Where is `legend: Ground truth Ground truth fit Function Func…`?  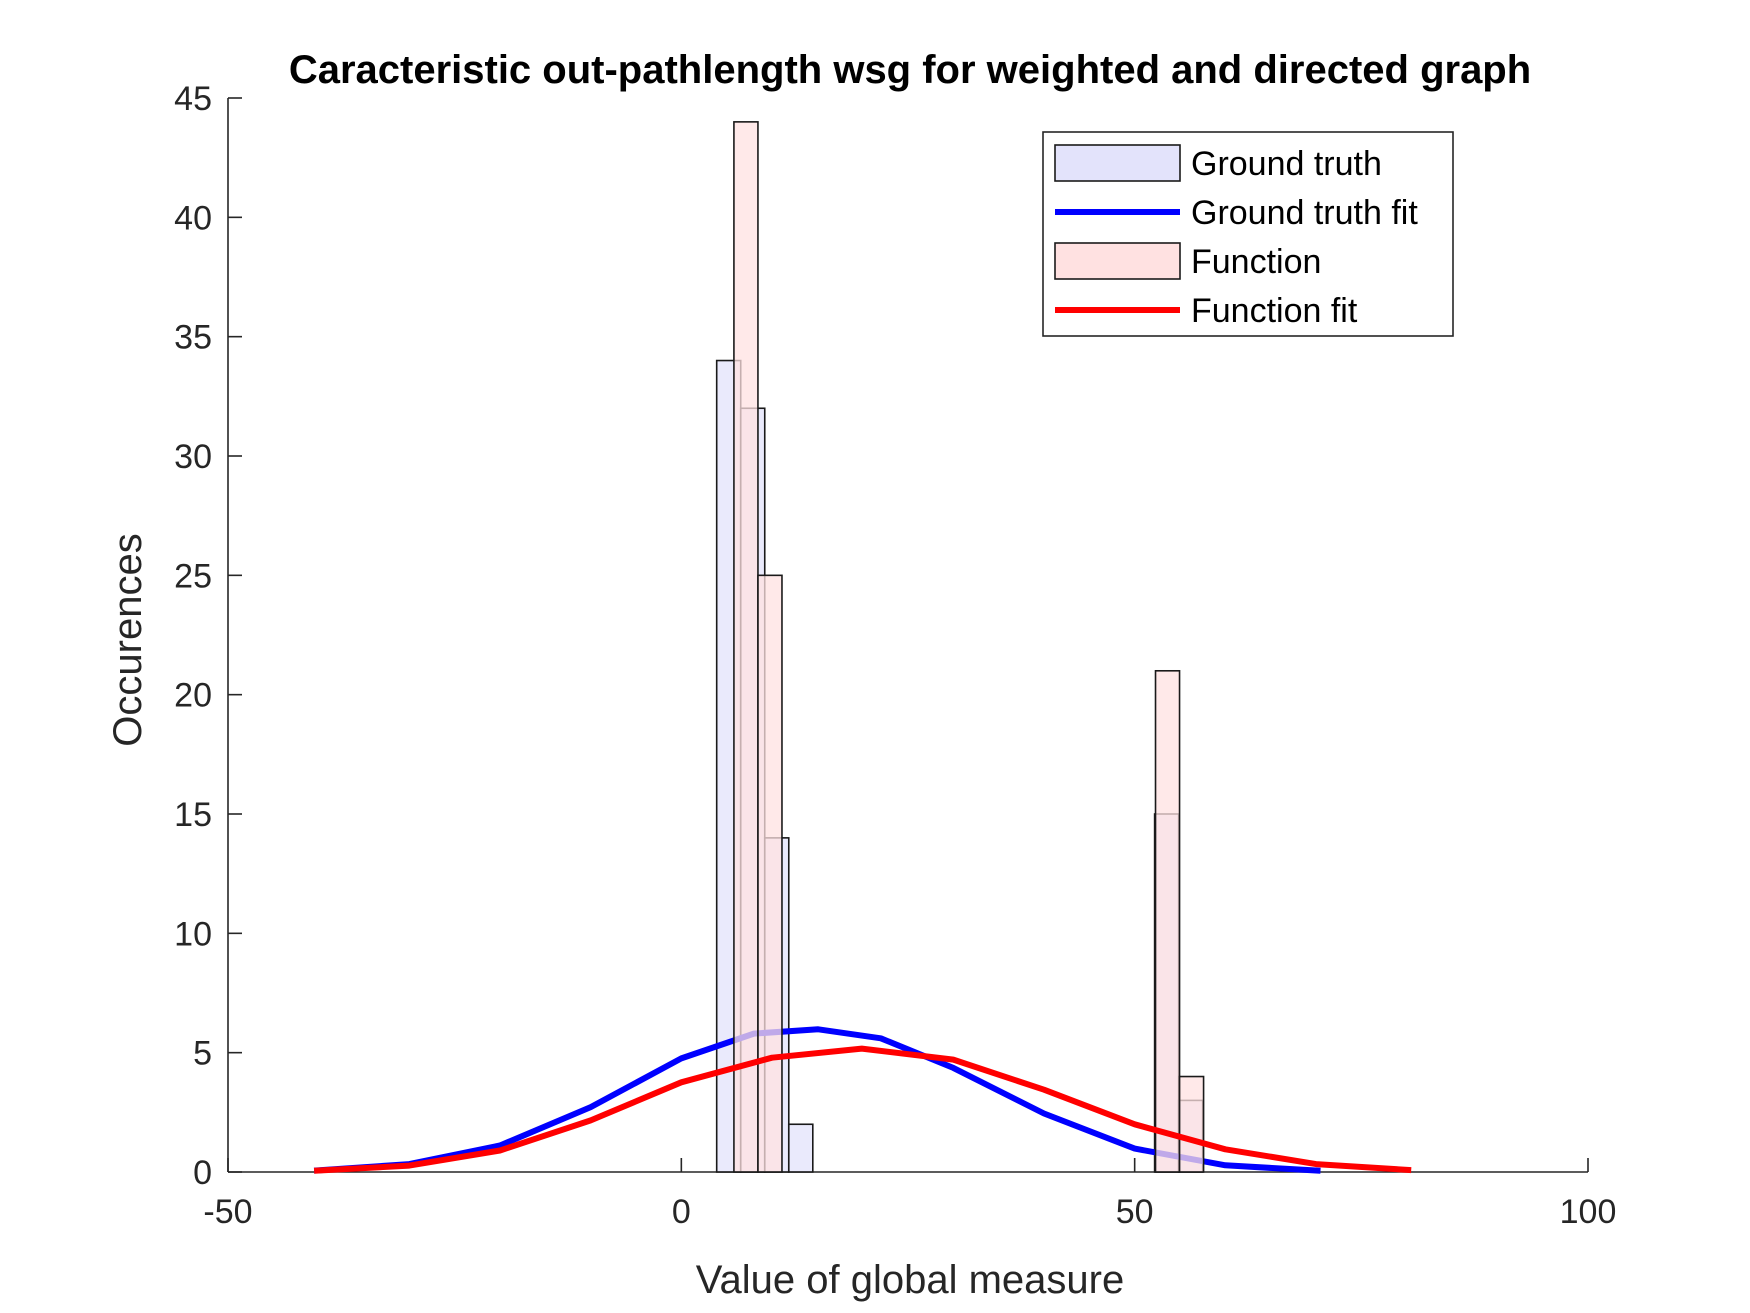
legend: Ground truth Ground truth fit Function Func… is located at coordinates (1248, 234).